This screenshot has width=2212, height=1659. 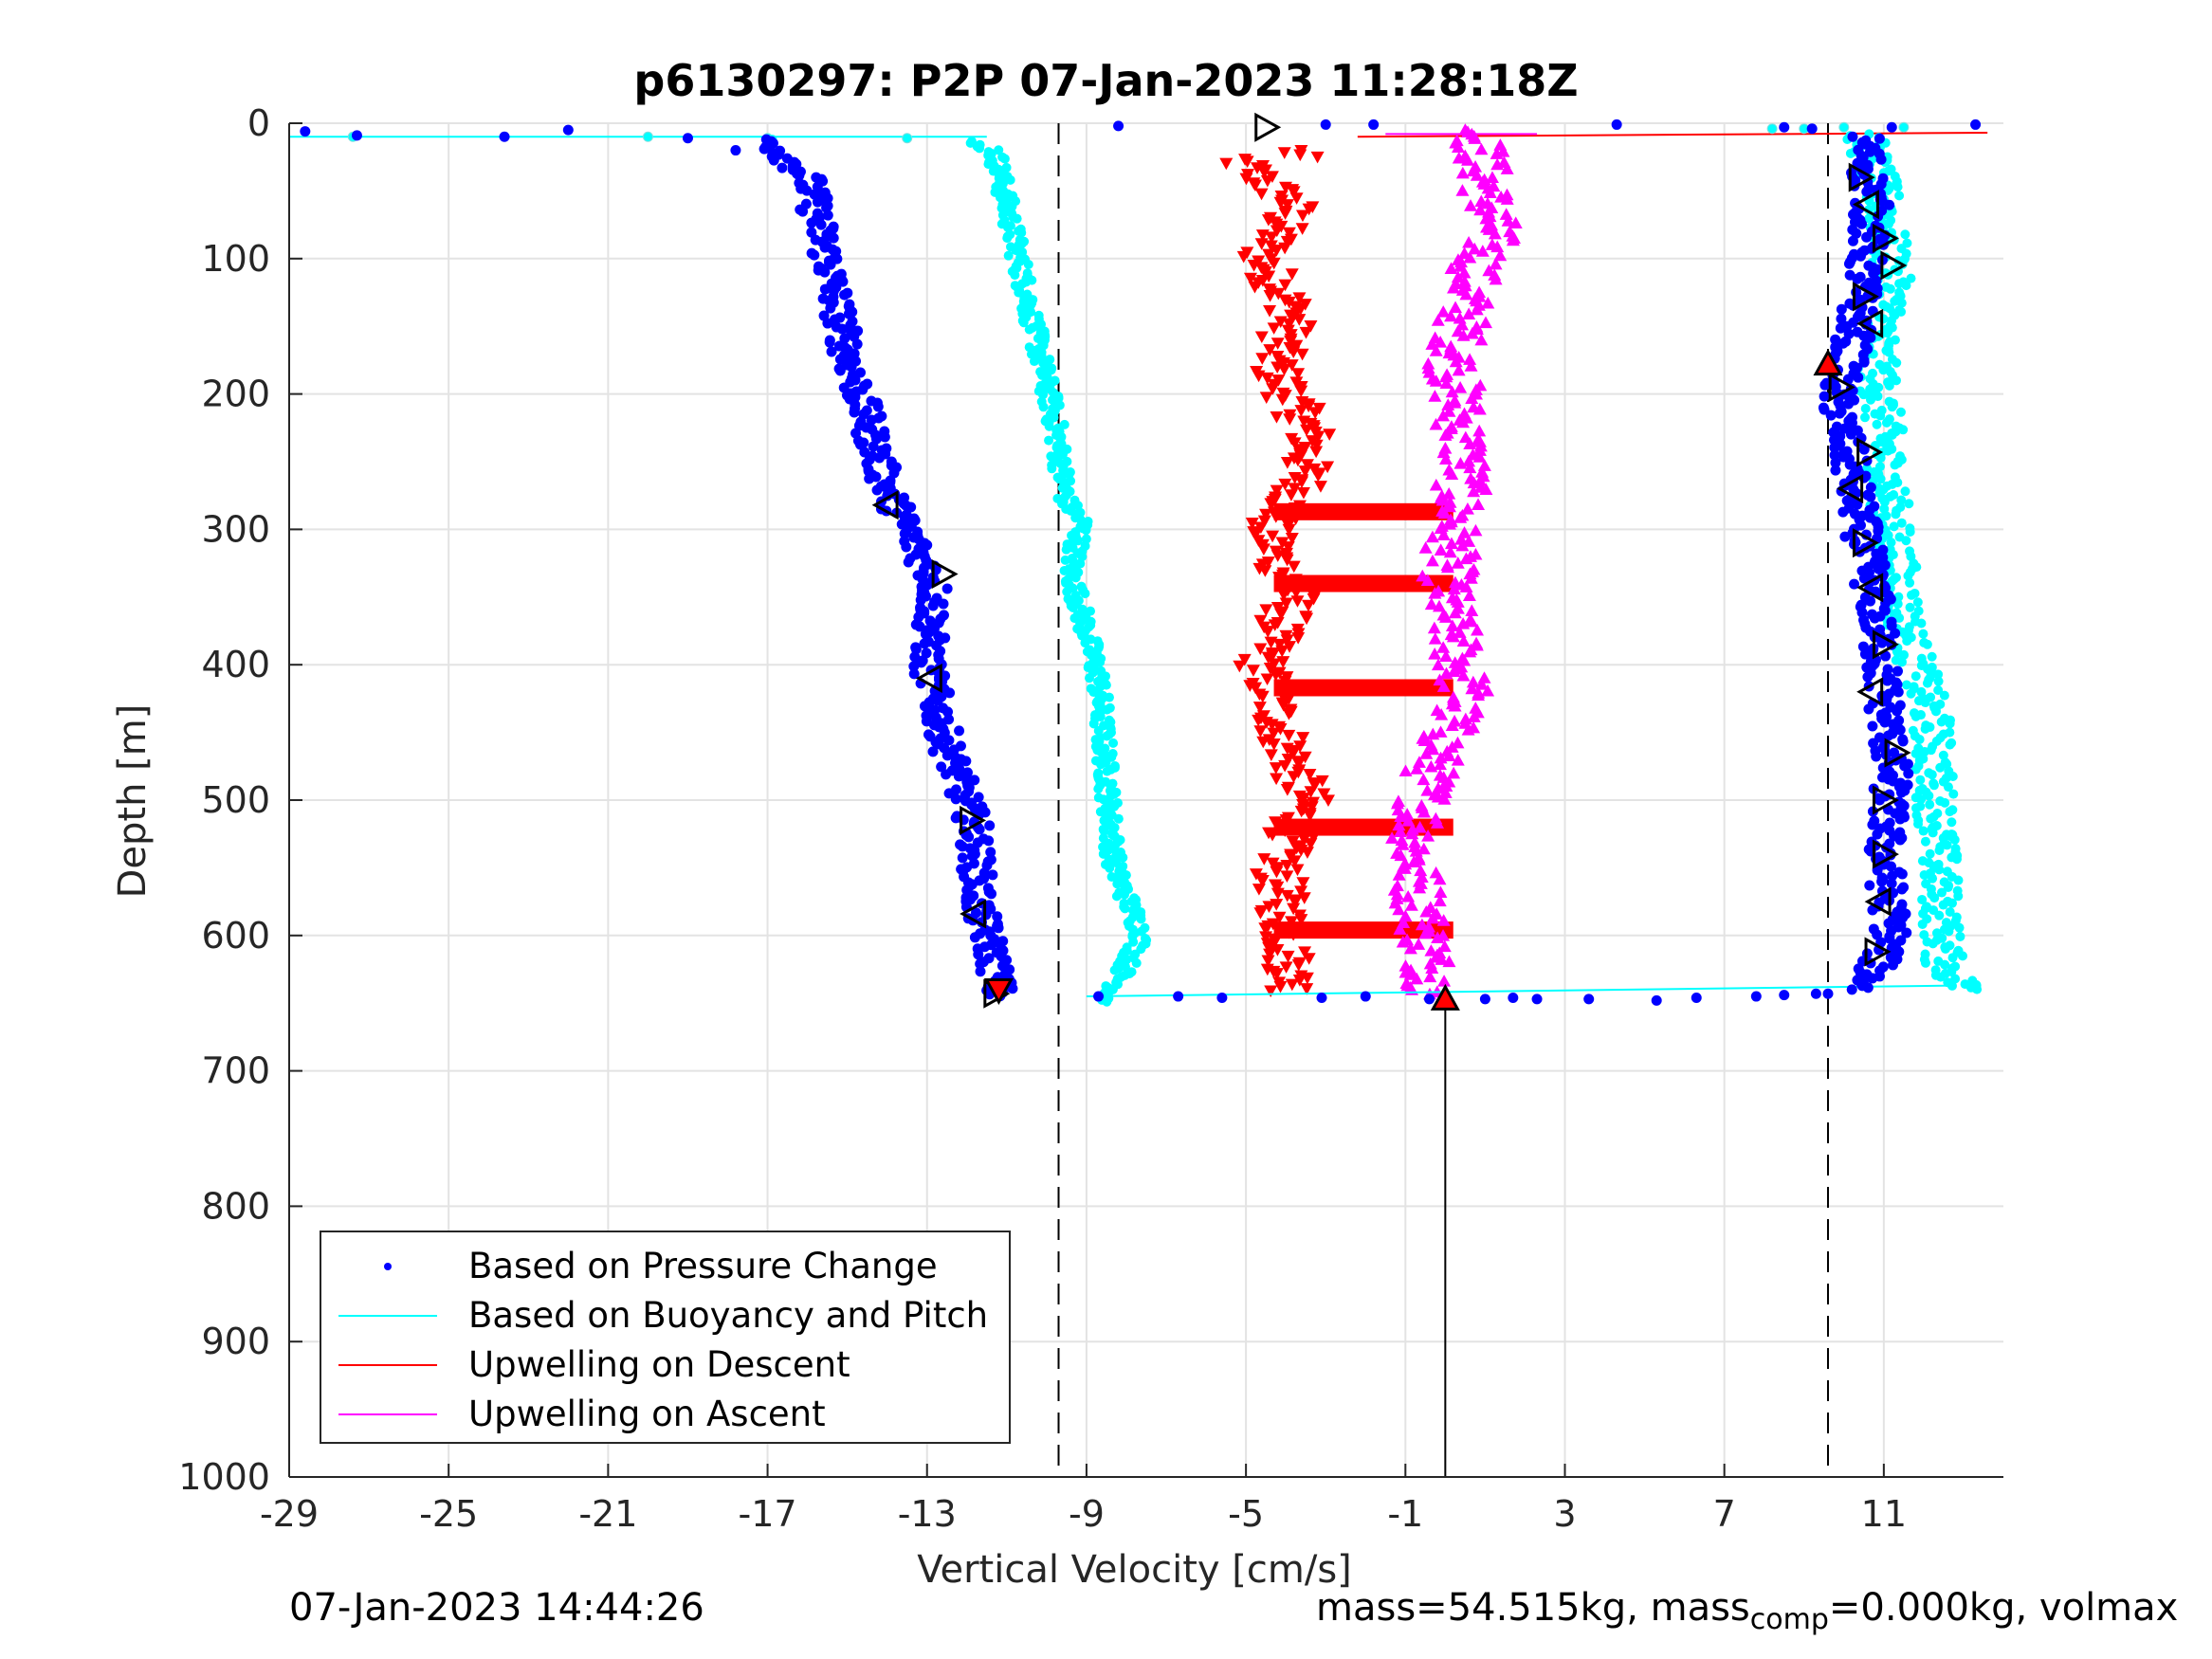 I want to click on y-tick-label: 800, so click(x=235, y=1206).